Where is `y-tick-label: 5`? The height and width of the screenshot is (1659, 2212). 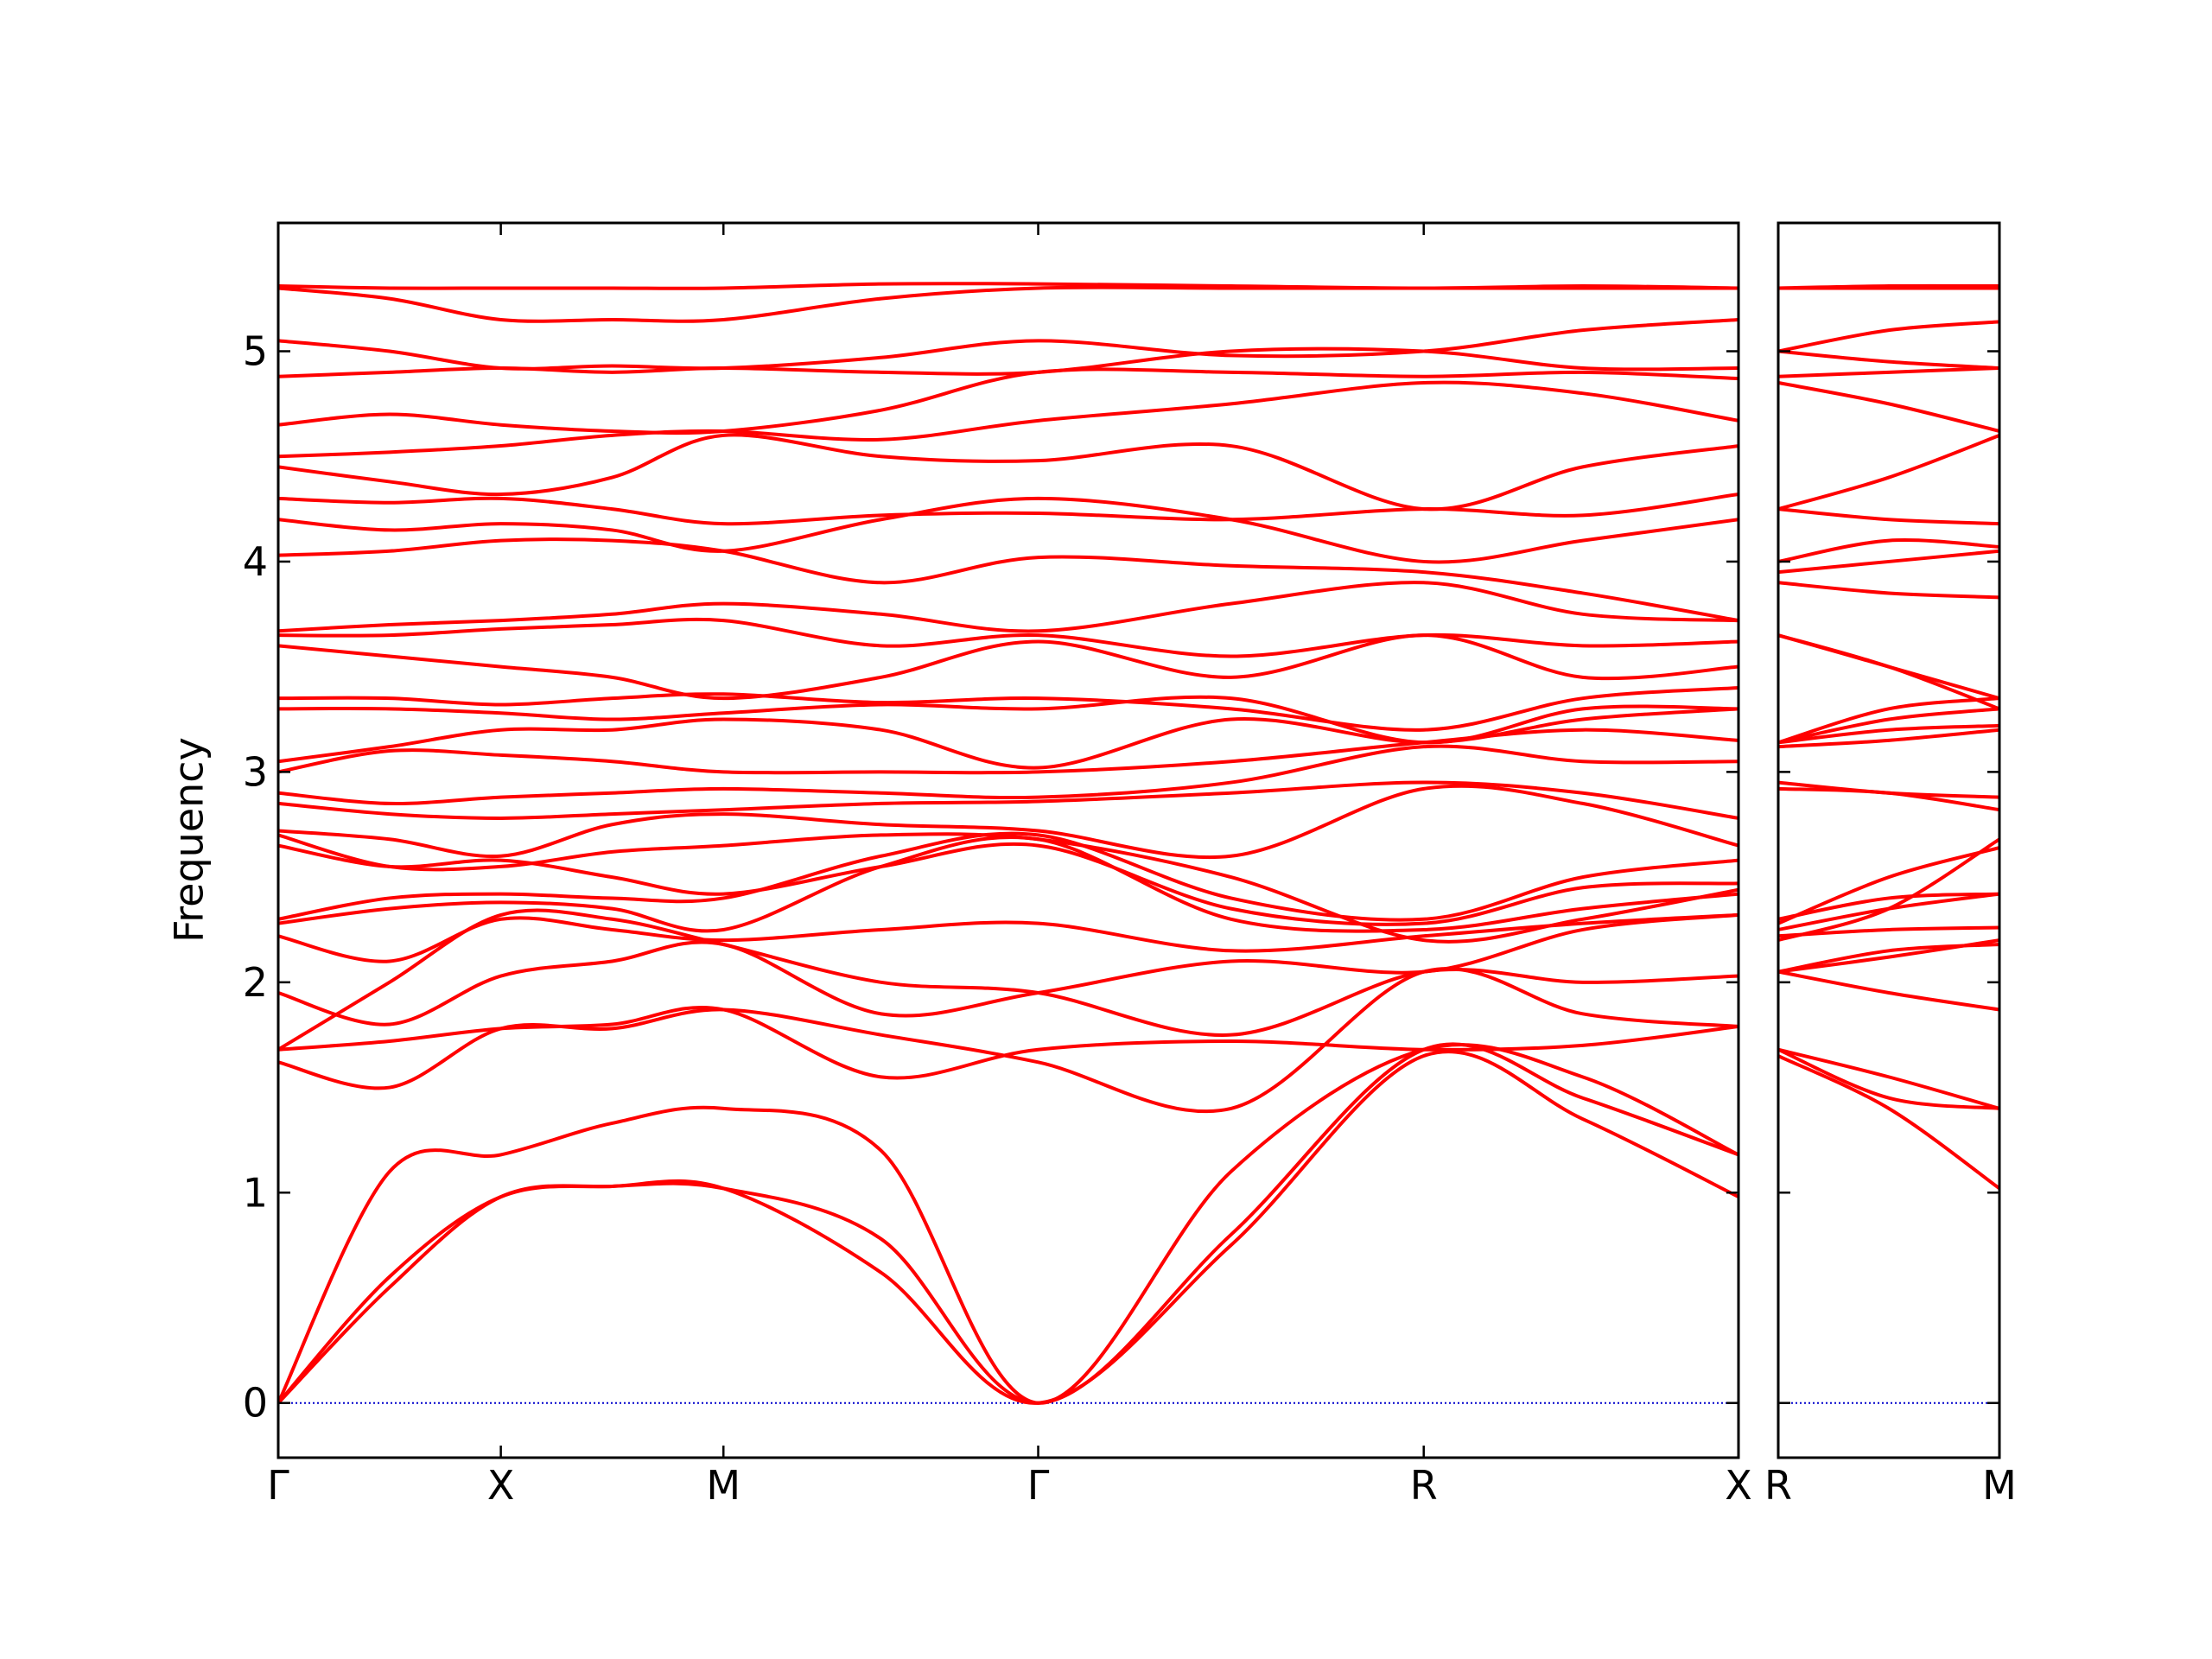
y-tick-label: 5 is located at coordinates (255, 350).